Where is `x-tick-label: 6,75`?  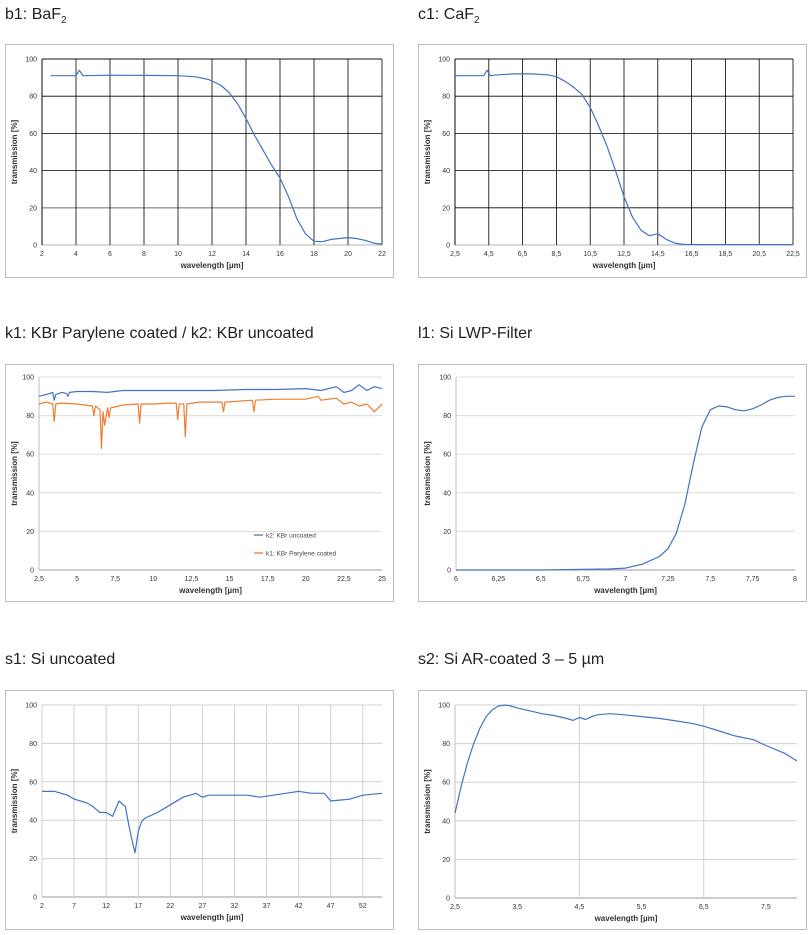 x-tick-label: 6,75 is located at coordinates (583, 579).